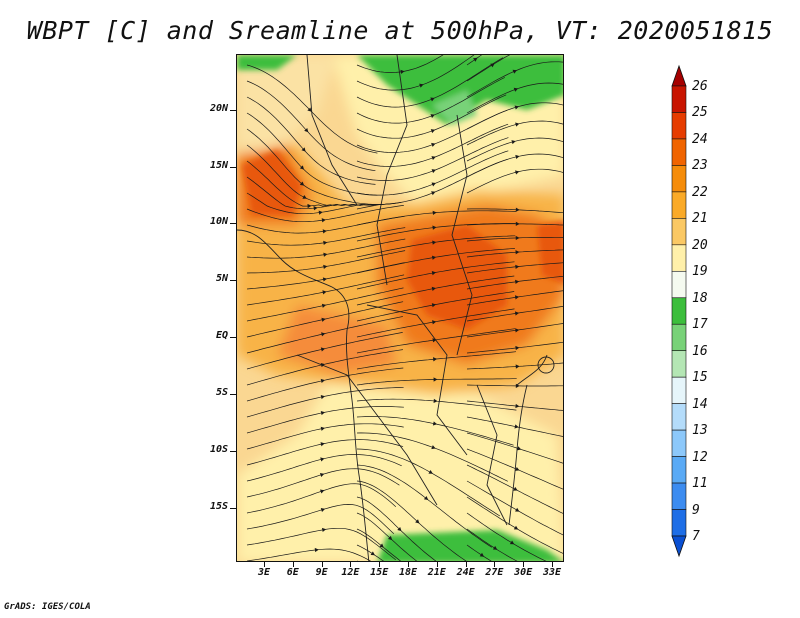  What do you see at coordinates (358, 445) in the screenshot?
I see `southwest-coastline` at bounding box center [358, 445].